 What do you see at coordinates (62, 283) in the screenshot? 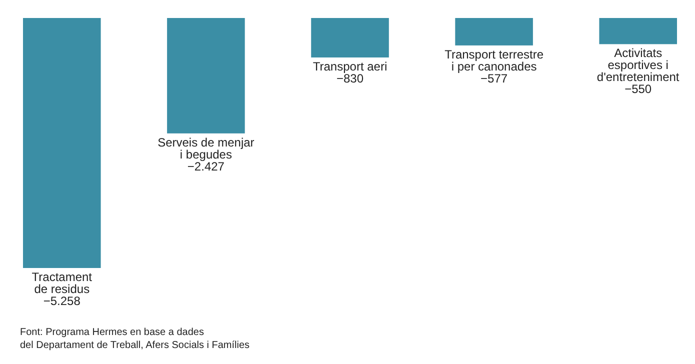
I see `x-tick-label: Tractament de residus` at bounding box center [62, 283].